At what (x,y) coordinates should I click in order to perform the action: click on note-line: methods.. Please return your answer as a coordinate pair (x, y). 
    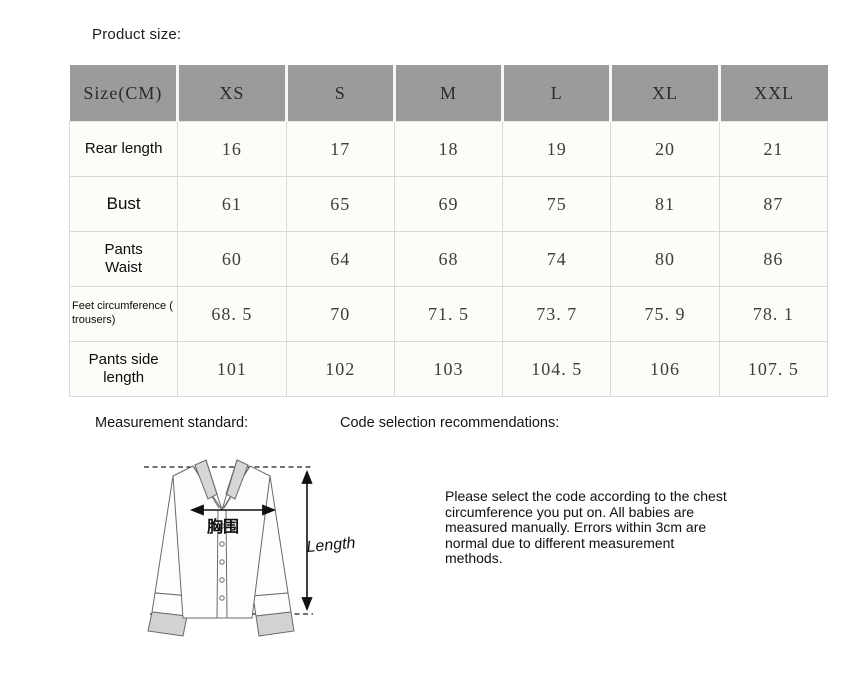
    Looking at the image, I should click on (474, 558).